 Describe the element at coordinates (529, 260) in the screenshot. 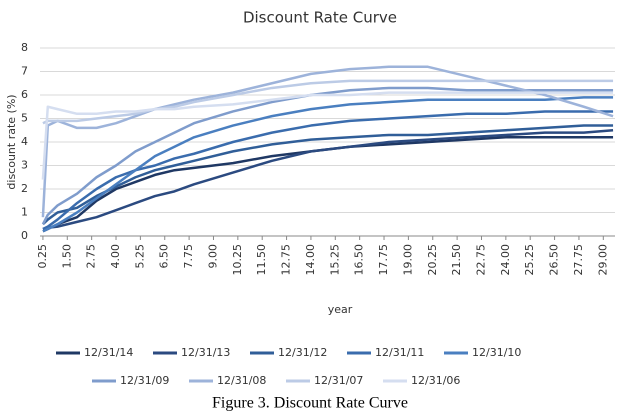

I see `x-tick-label: 25.25` at that location.